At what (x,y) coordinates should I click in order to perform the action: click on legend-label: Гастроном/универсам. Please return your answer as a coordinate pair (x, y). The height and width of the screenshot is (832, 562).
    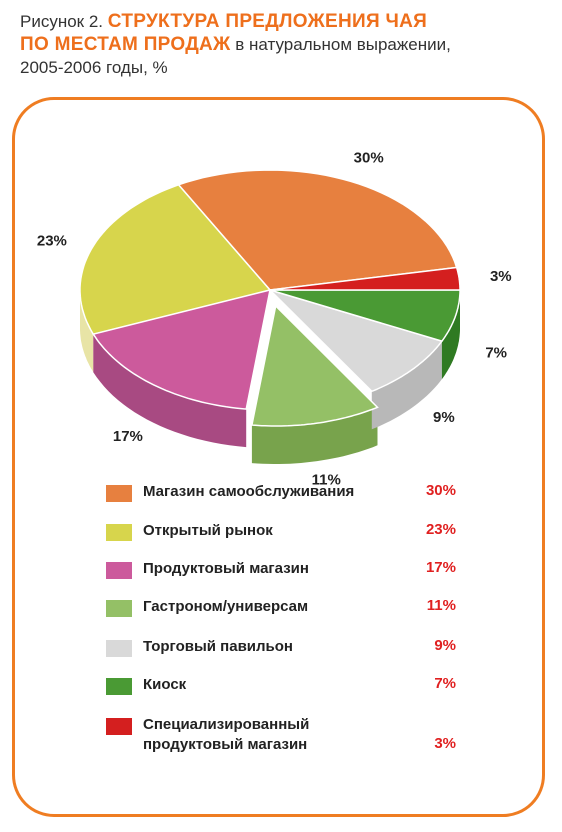
    Looking at the image, I should click on (226, 606).